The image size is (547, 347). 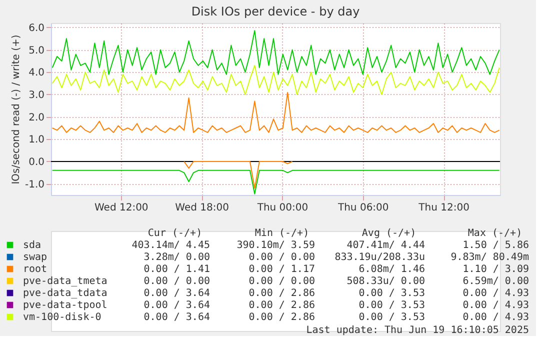 What do you see at coordinates (177, 257) in the screenshot?
I see `text: 3.28m/ 0.00` at bounding box center [177, 257].